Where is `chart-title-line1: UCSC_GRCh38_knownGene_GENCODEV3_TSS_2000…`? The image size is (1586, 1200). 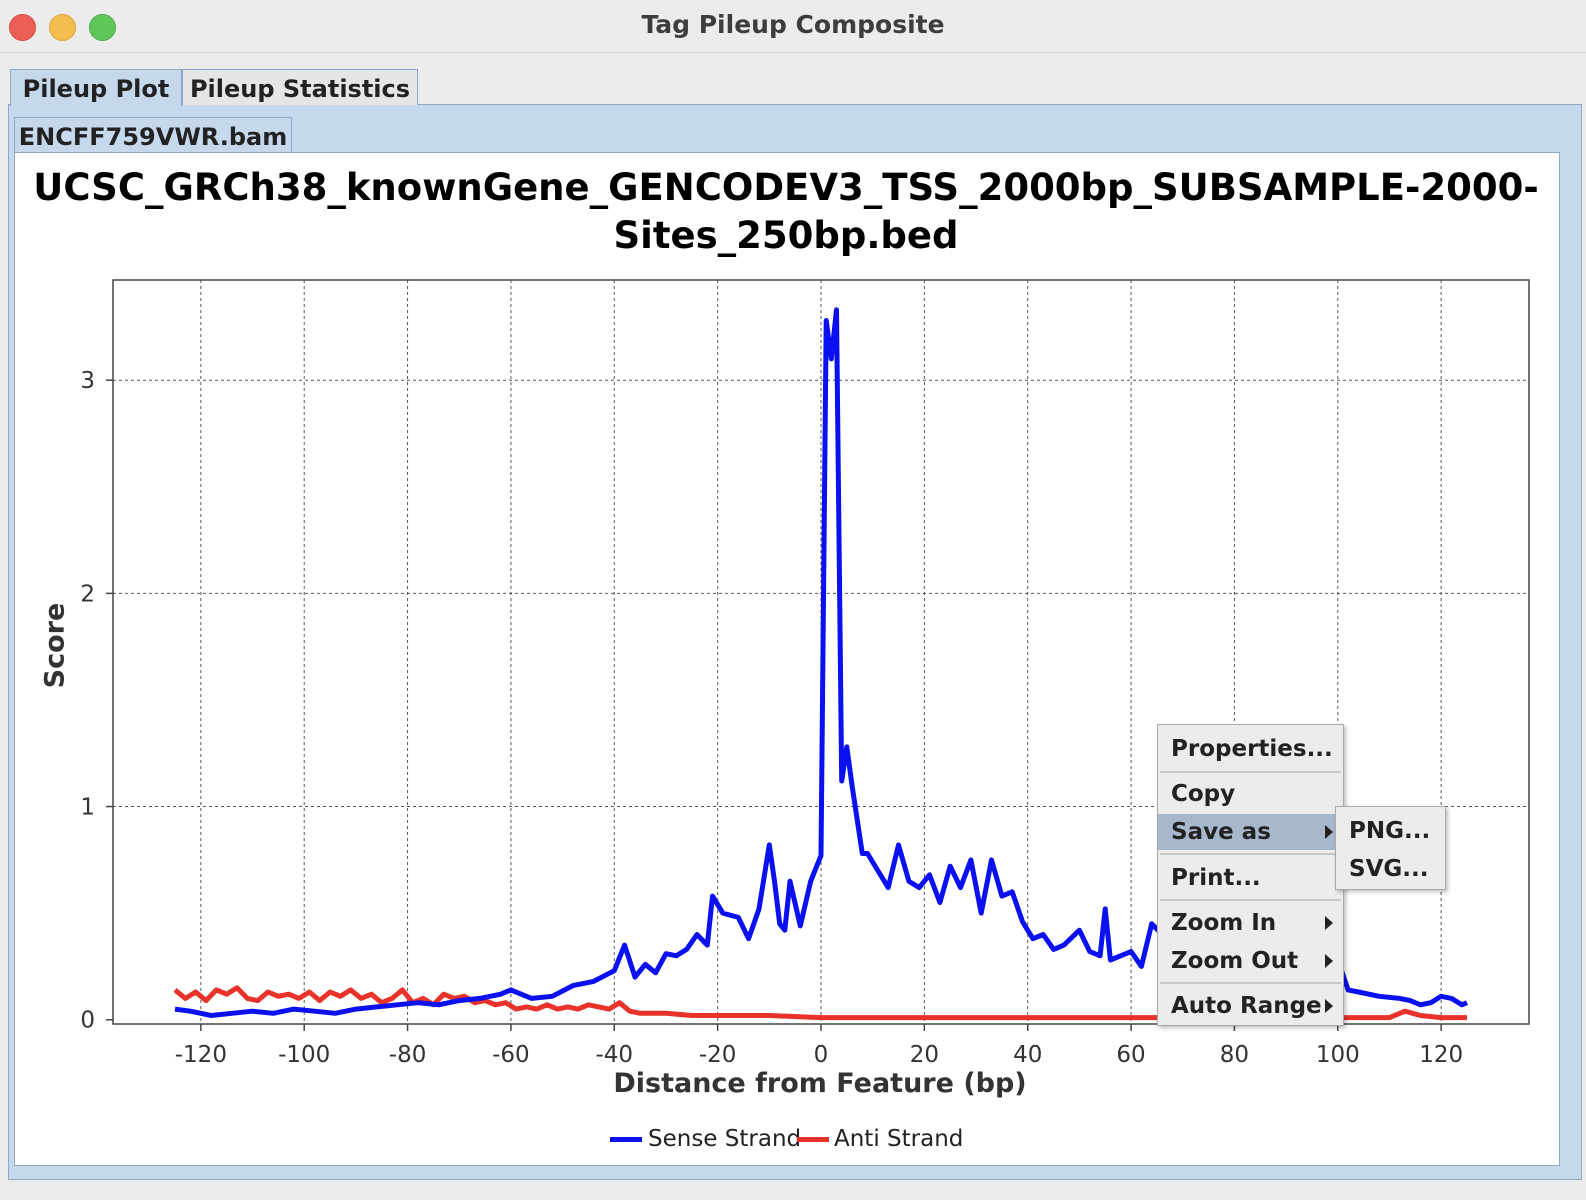 chart-title-line1: UCSC_GRCh38_knownGene_GENCODEV3_TSS_2000… is located at coordinates (786, 187).